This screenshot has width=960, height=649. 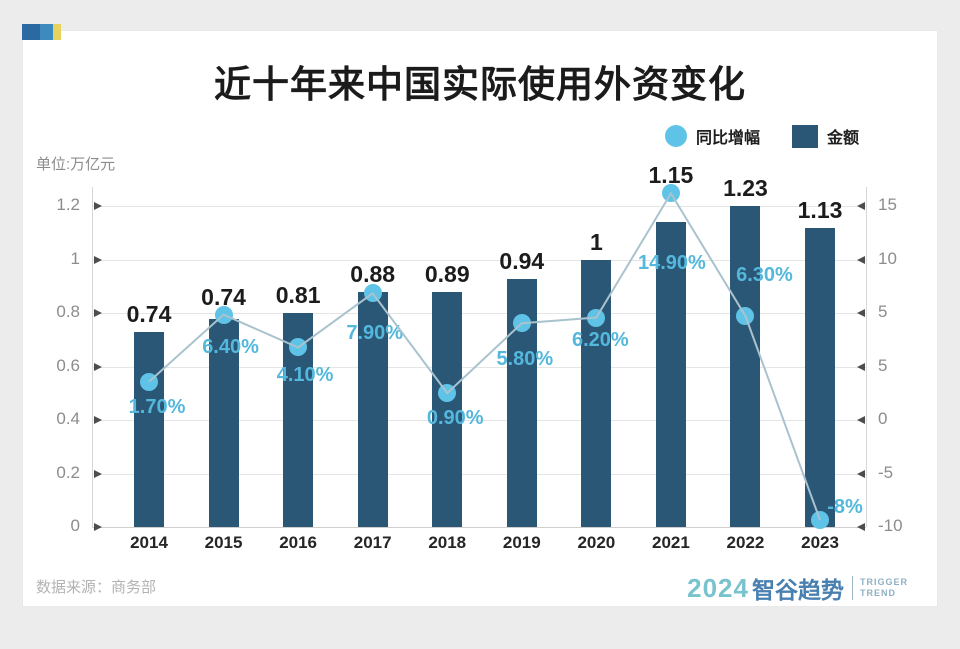 I want to click on brand-tagline: TRIGGER TREND, so click(x=884, y=588).